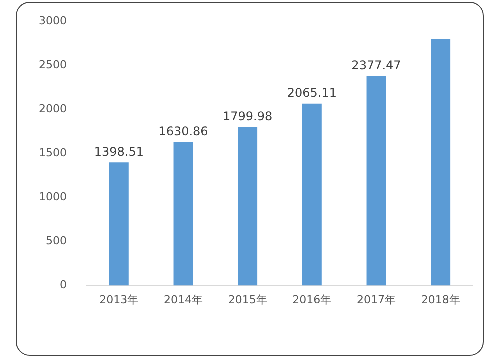 This screenshot has width=500, height=362. I want to click on y-tick-label: 1500, so click(52, 153).